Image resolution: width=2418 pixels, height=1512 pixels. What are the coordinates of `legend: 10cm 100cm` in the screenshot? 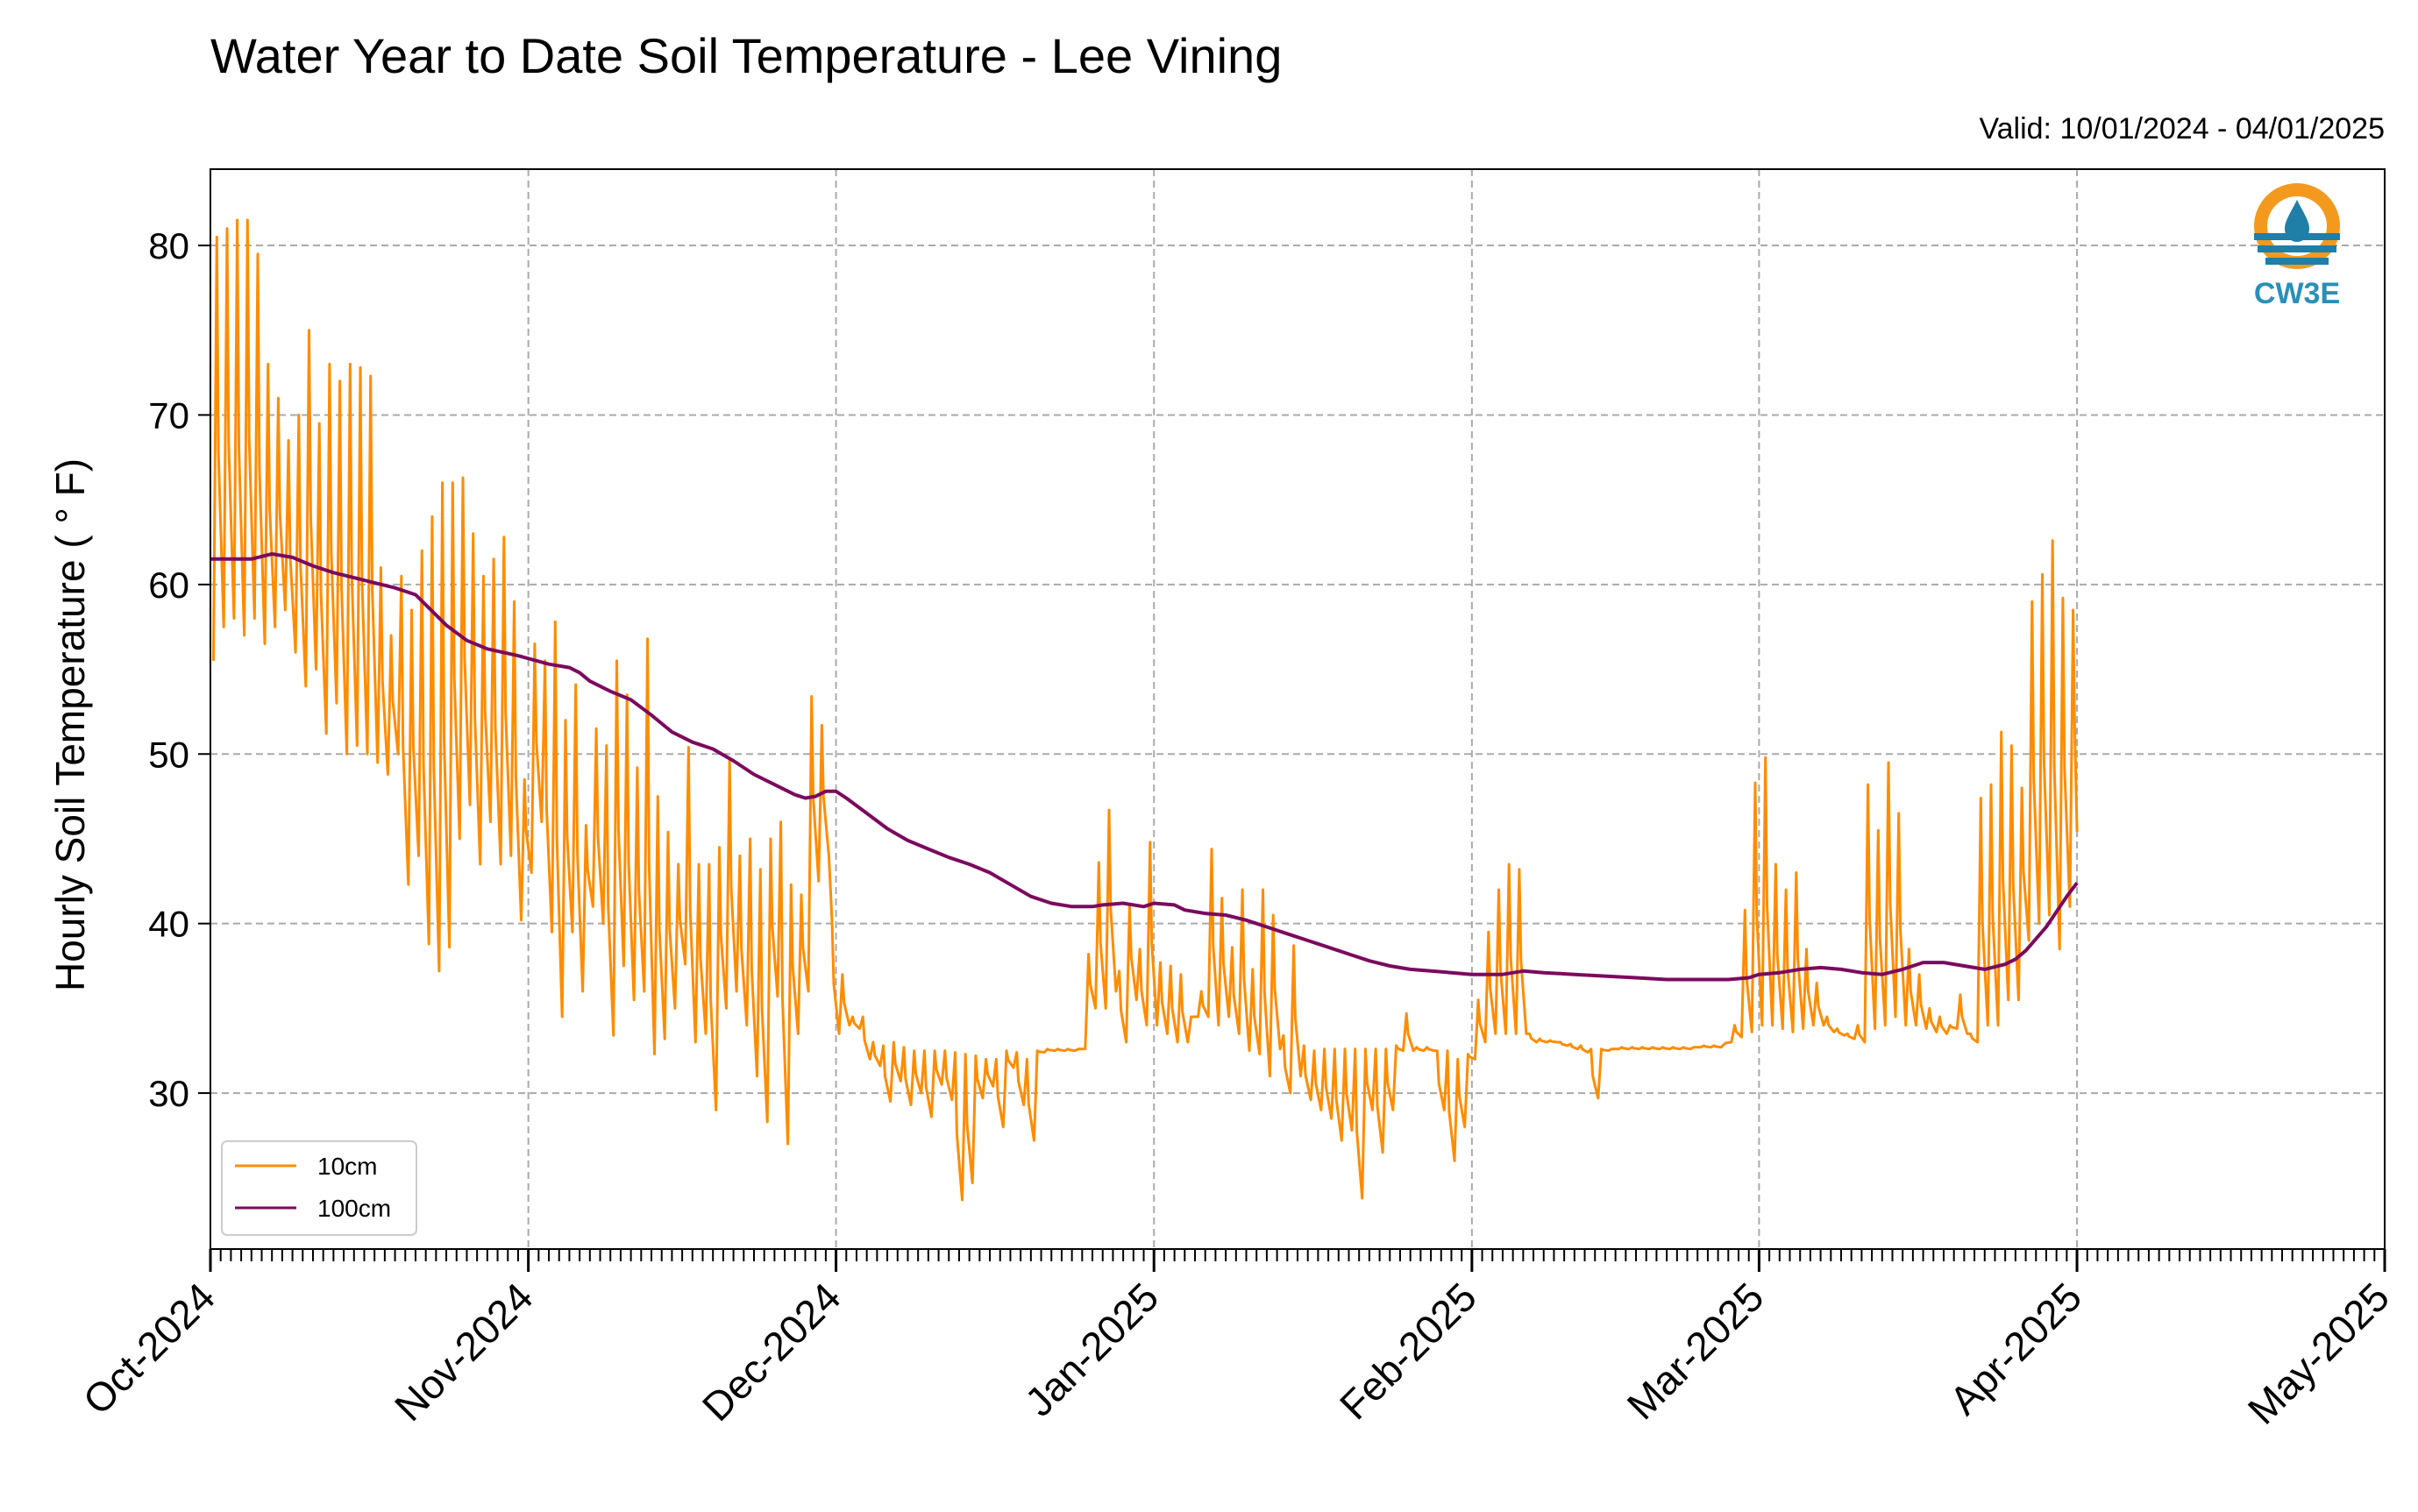 It's located at (319, 1188).